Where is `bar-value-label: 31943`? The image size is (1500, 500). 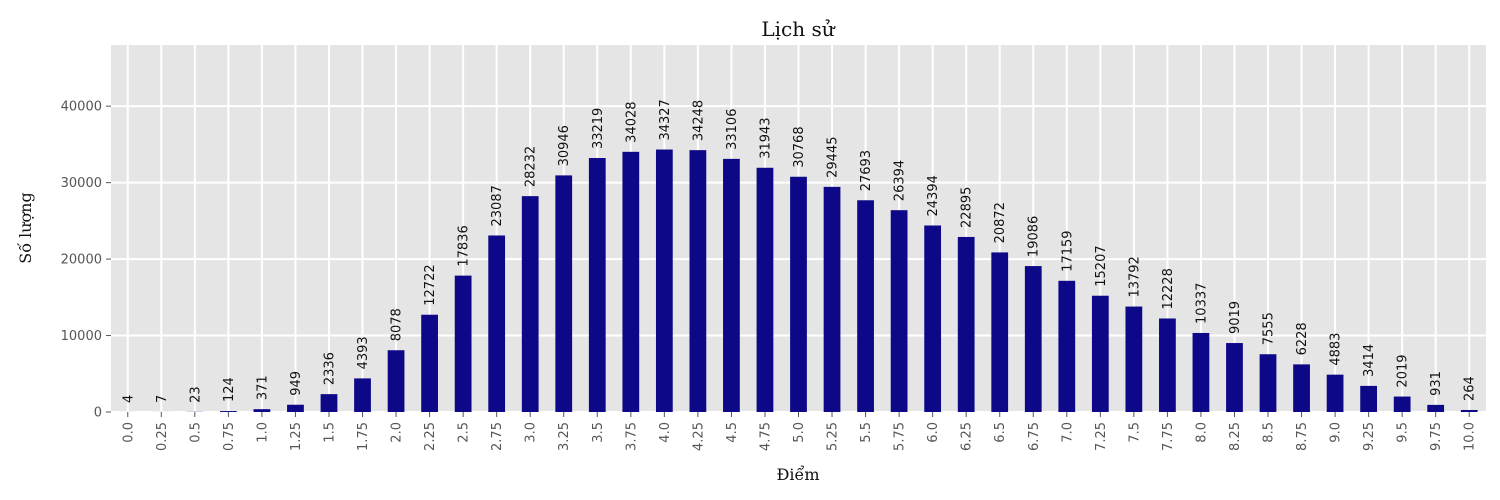 bar-value-label: 31943 is located at coordinates (765, 137).